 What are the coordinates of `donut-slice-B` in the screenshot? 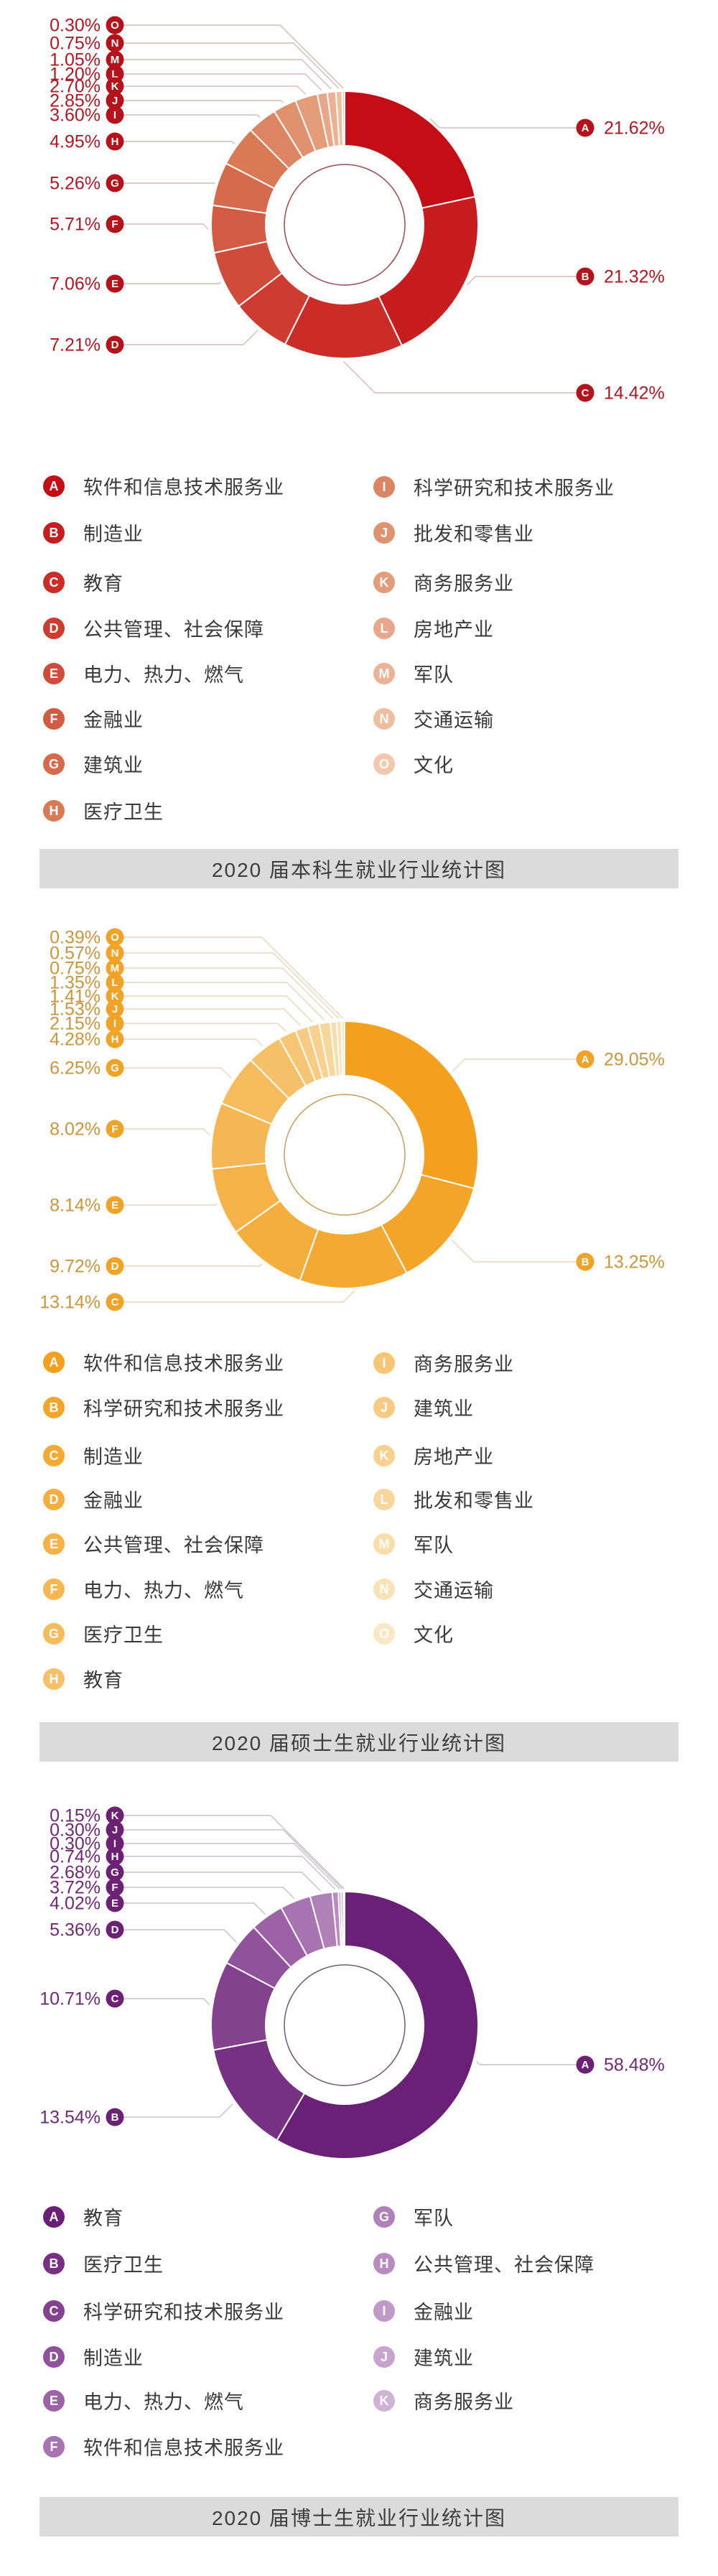 It's located at (428, 270).